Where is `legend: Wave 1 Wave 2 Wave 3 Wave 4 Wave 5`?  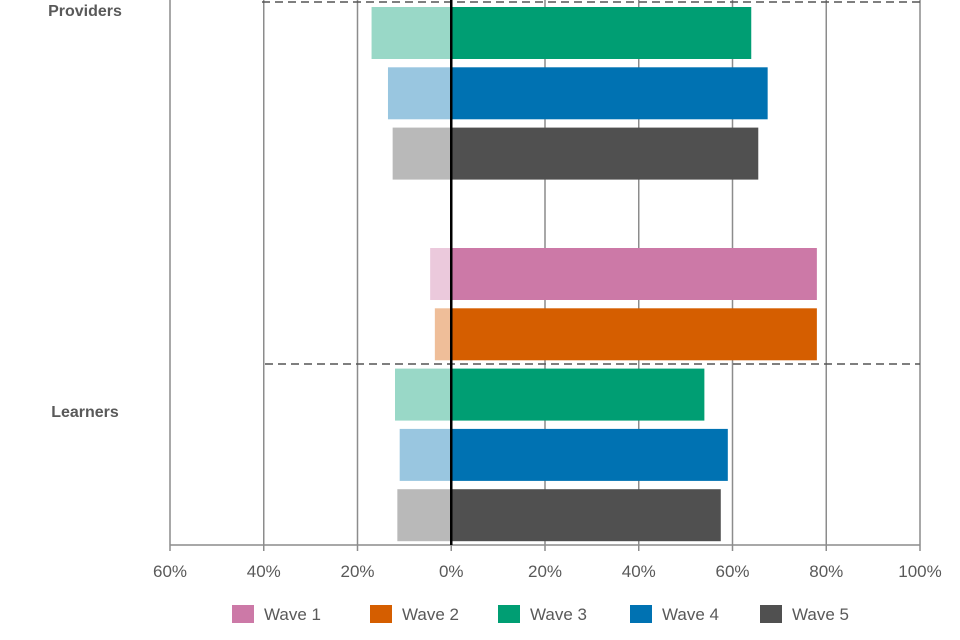 legend: Wave 1 Wave 2 Wave 3 Wave 4 Wave 5 is located at coordinates (540, 614).